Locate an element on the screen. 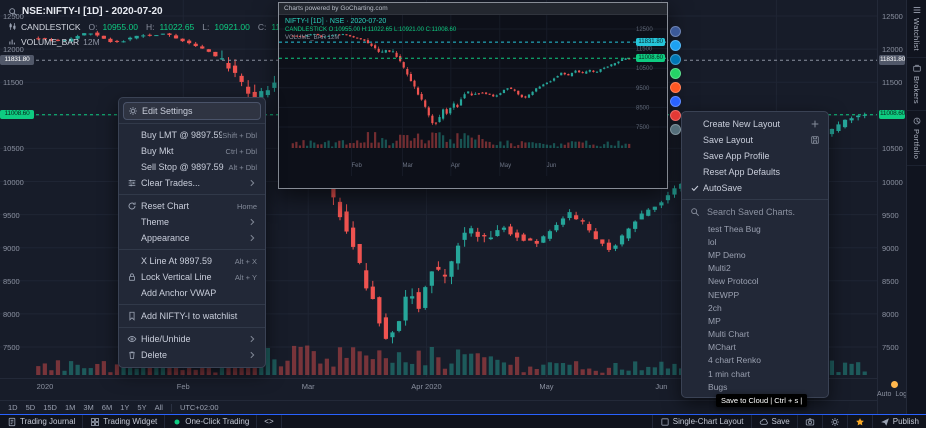 This screenshot has width=926, height=428. saved-chart-item-2ch: 2ch is located at coordinates (715, 307).